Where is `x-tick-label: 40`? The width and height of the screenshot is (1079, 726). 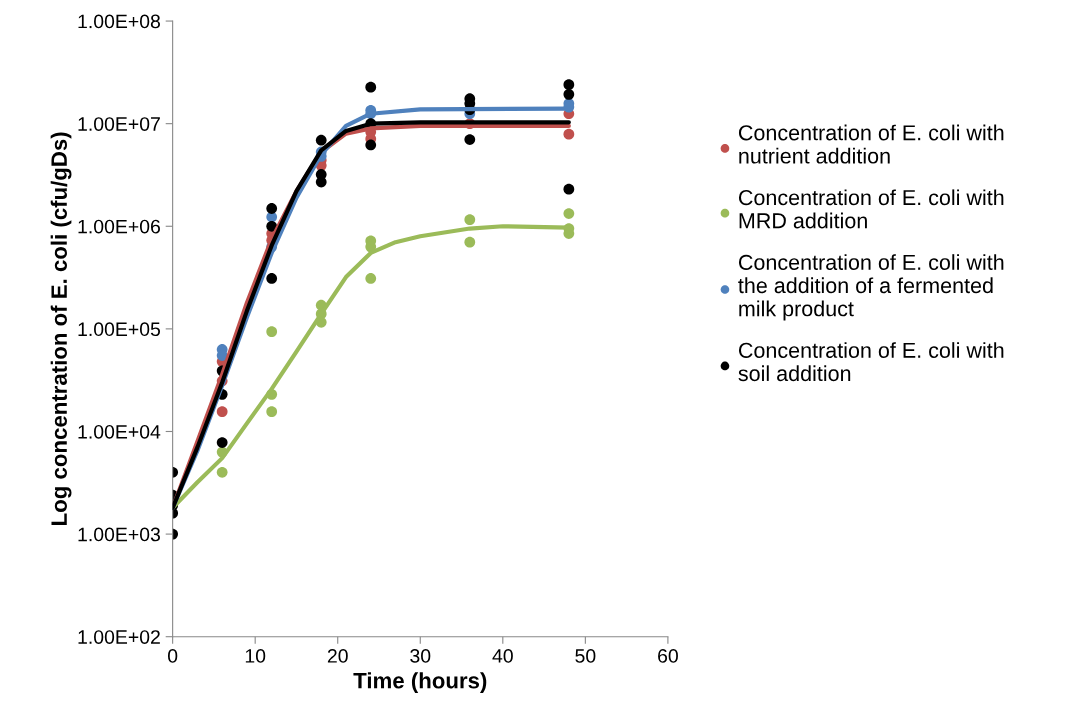 x-tick-label: 40 is located at coordinates (502, 656).